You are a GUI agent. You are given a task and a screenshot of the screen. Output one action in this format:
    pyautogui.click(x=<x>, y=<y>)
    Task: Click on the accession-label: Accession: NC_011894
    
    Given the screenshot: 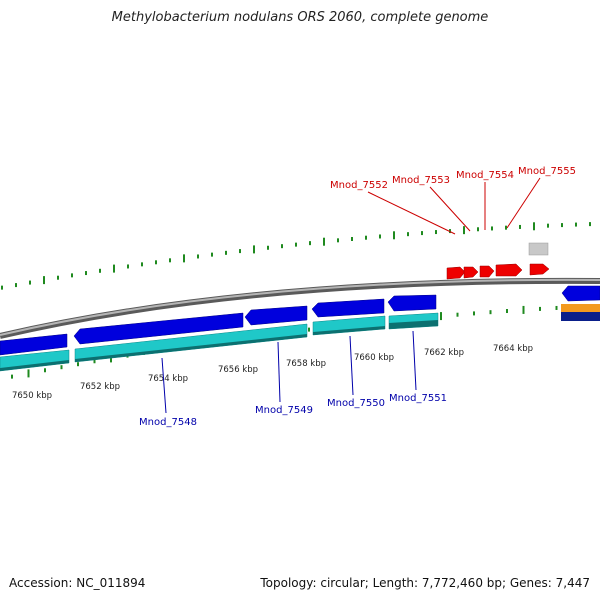 What is the action you would take?
    pyautogui.click(x=77, y=583)
    